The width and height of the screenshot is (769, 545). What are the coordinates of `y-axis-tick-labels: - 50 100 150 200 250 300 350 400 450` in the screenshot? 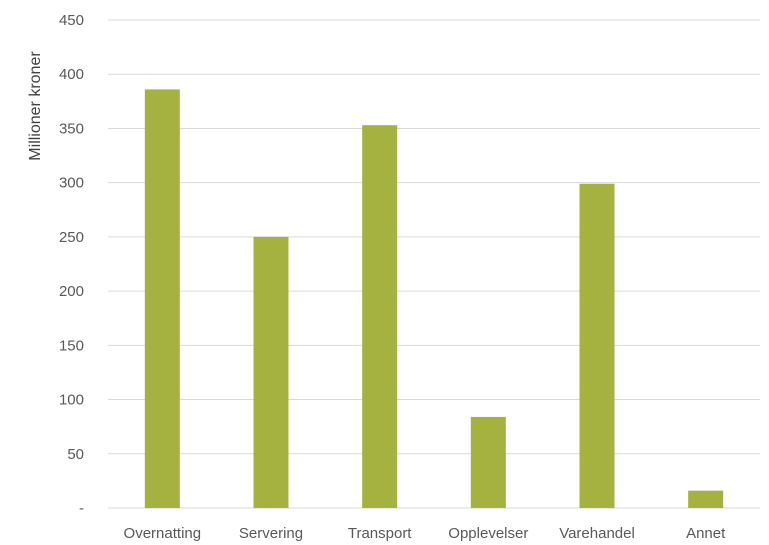 It's located at (71, 264).